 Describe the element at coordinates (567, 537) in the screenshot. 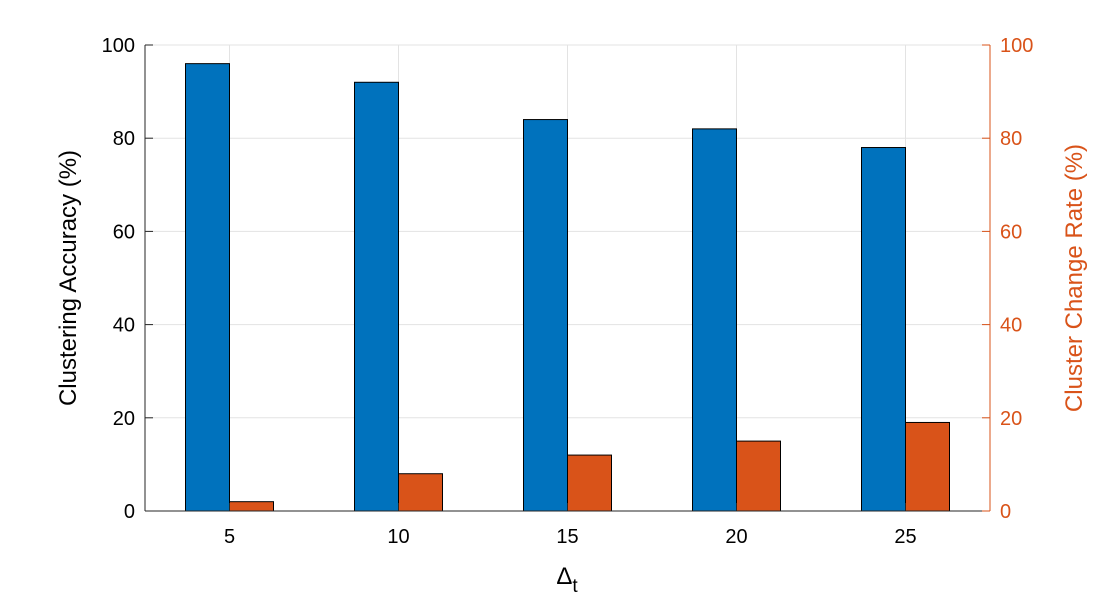

I see `x-tick-label: 15` at that location.